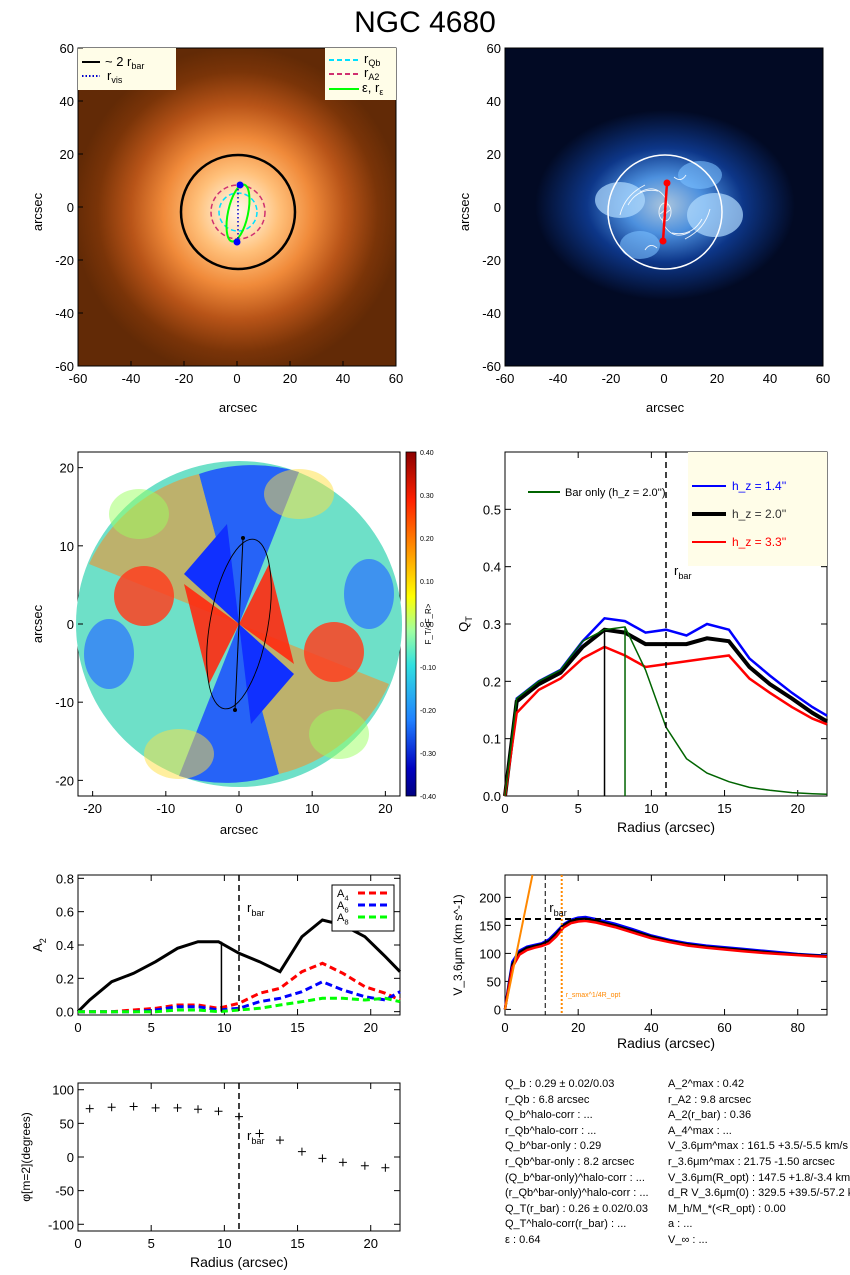 The height and width of the screenshot is (1275, 850). I want to click on y-tick-label: 100, so click(490, 953).